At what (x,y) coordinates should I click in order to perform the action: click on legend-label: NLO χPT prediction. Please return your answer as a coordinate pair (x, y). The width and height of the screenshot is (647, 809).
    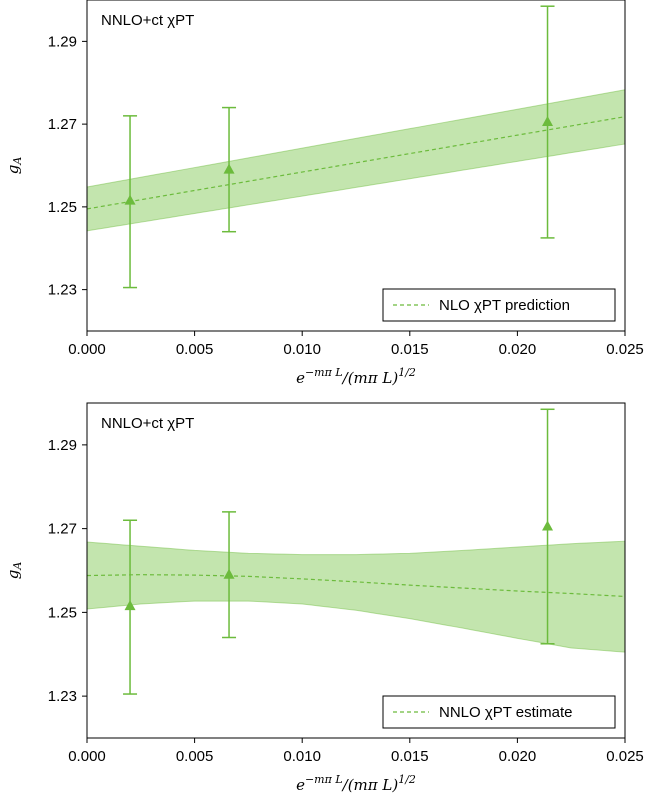
    Looking at the image, I should click on (504, 305).